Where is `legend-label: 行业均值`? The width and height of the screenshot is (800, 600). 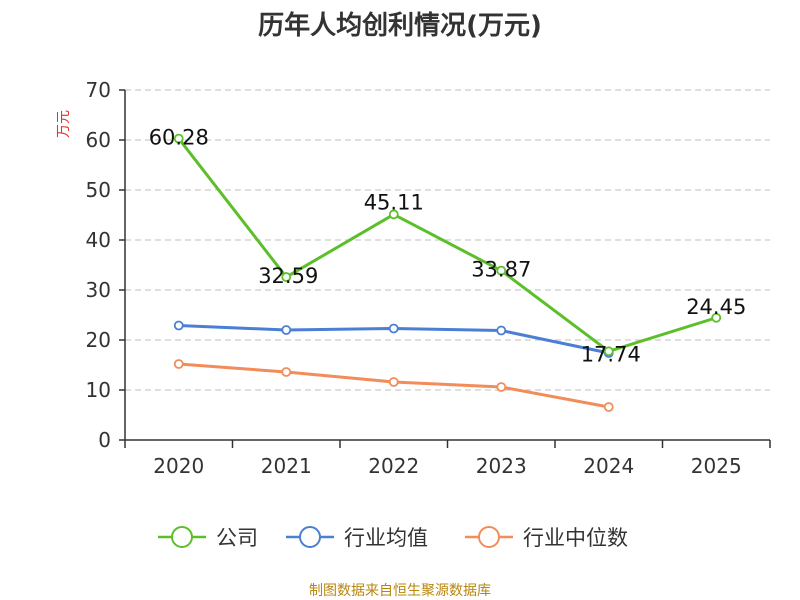
legend-label: 行业均值 is located at coordinates (386, 538).